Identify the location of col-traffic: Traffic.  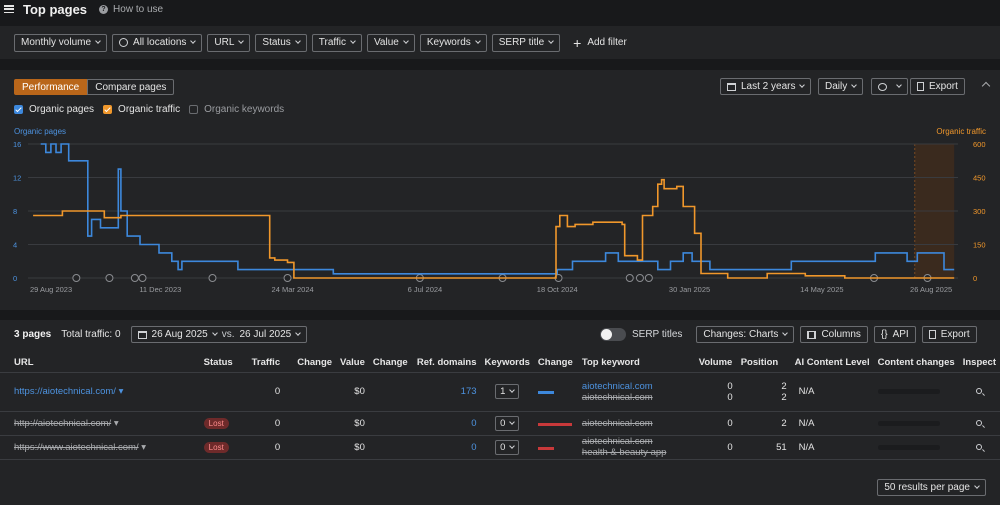
(266, 363).